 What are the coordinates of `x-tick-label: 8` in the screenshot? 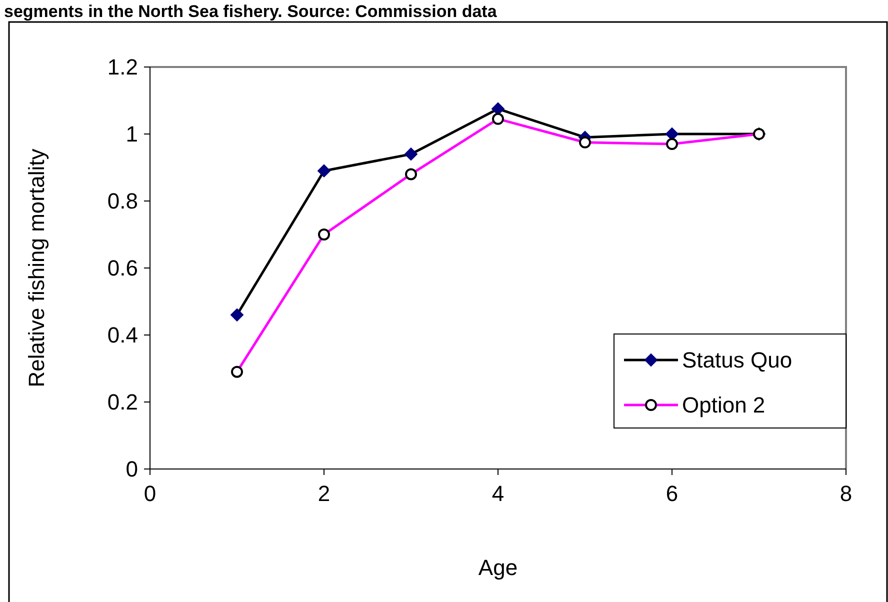 It's located at (846, 493).